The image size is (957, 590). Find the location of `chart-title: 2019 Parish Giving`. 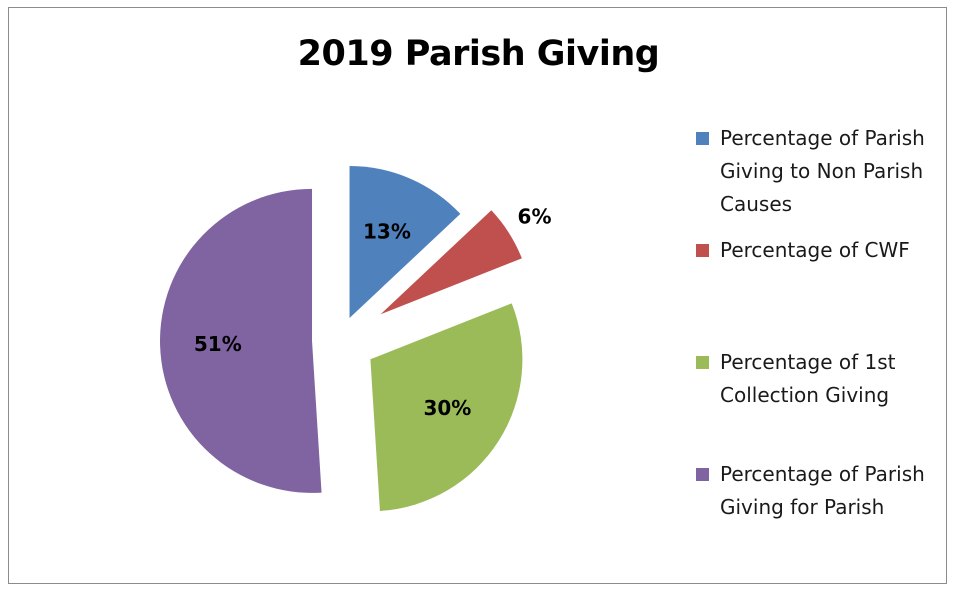

chart-title: 2019 Parish Giving is located at coordinates (478, 54).